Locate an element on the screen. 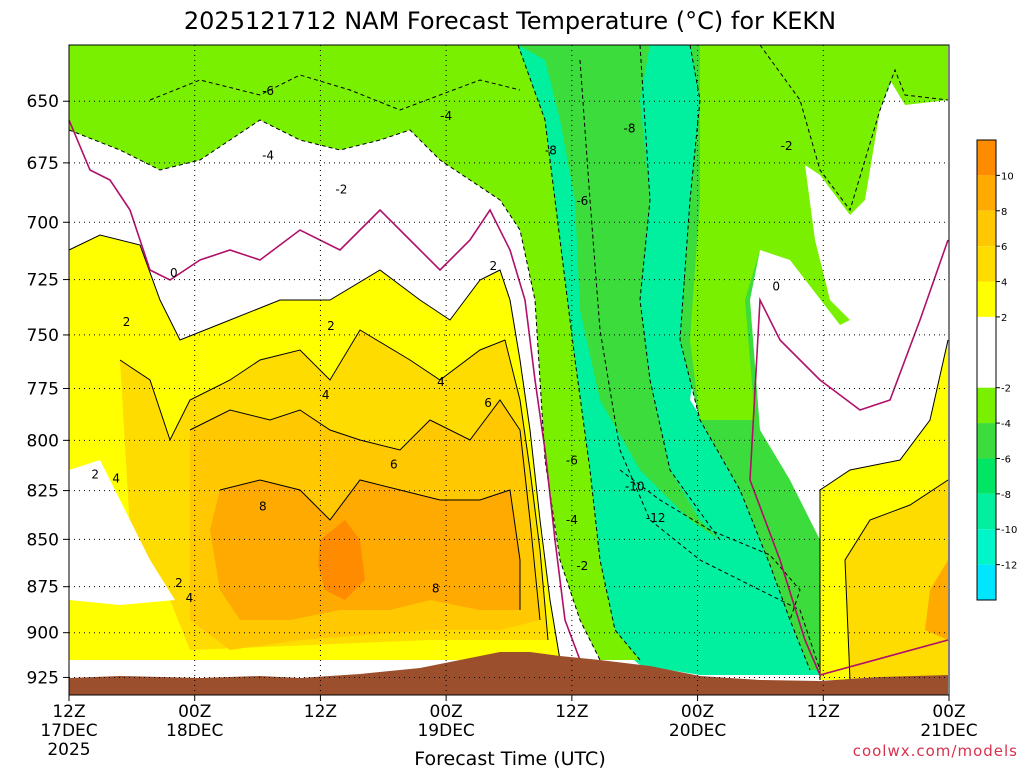 The height and width of the screenshot is (768, 1024). x-tick-label2: 17DEC is located at coordinates (68, 731).